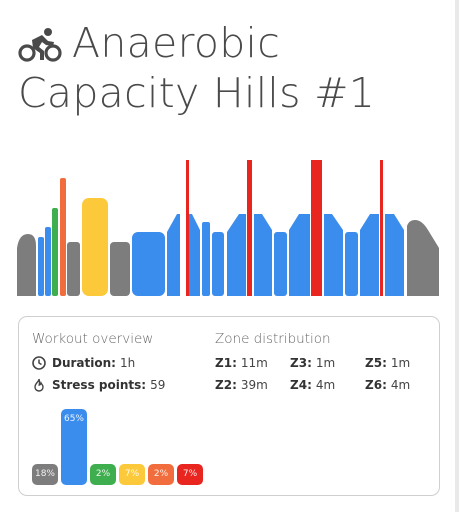 This screenshot has width=459, height=512. I want to click on stress-value: 59, so click(158, 385).